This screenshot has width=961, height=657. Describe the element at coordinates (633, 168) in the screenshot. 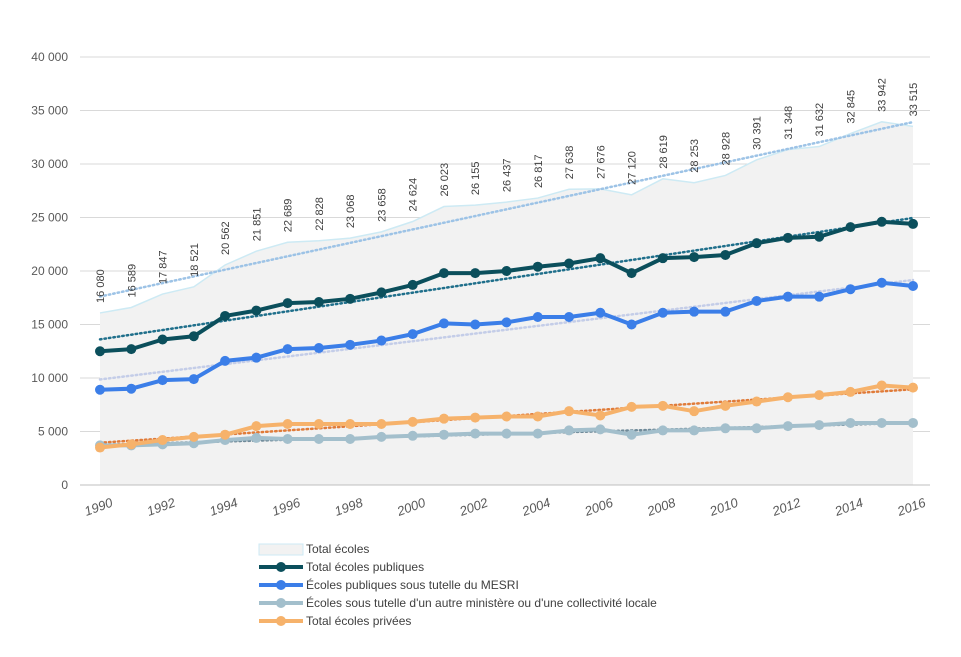

I see `data-label: 27 120` at that location.